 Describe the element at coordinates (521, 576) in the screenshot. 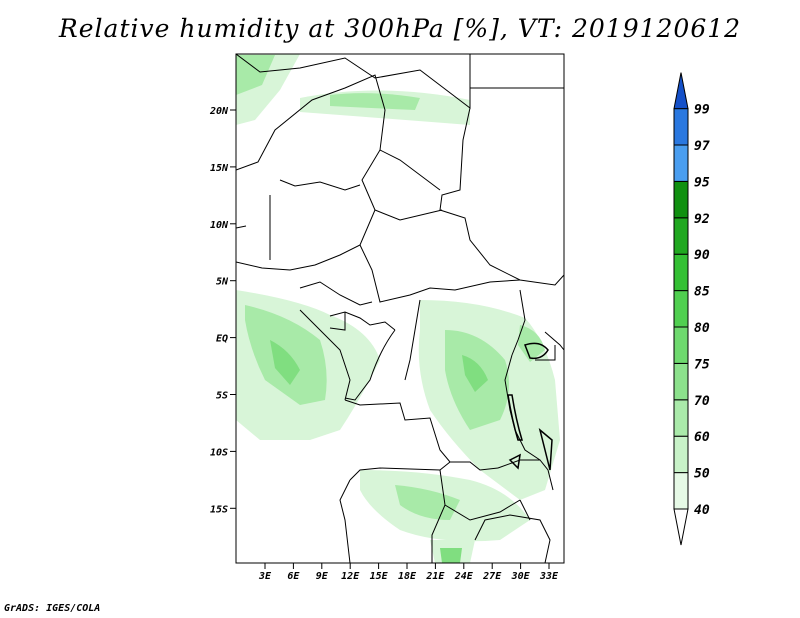

I see `lon-label: 30E` at that location.